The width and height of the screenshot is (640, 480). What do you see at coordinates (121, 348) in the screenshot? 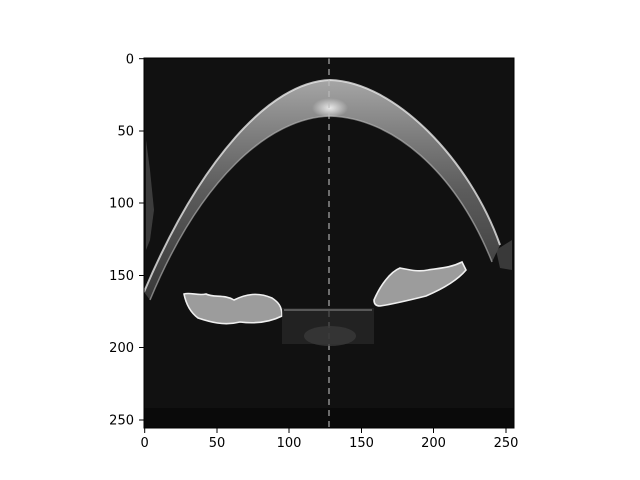
I see `y-tick-label: 200` at bounding box center [121, 348].